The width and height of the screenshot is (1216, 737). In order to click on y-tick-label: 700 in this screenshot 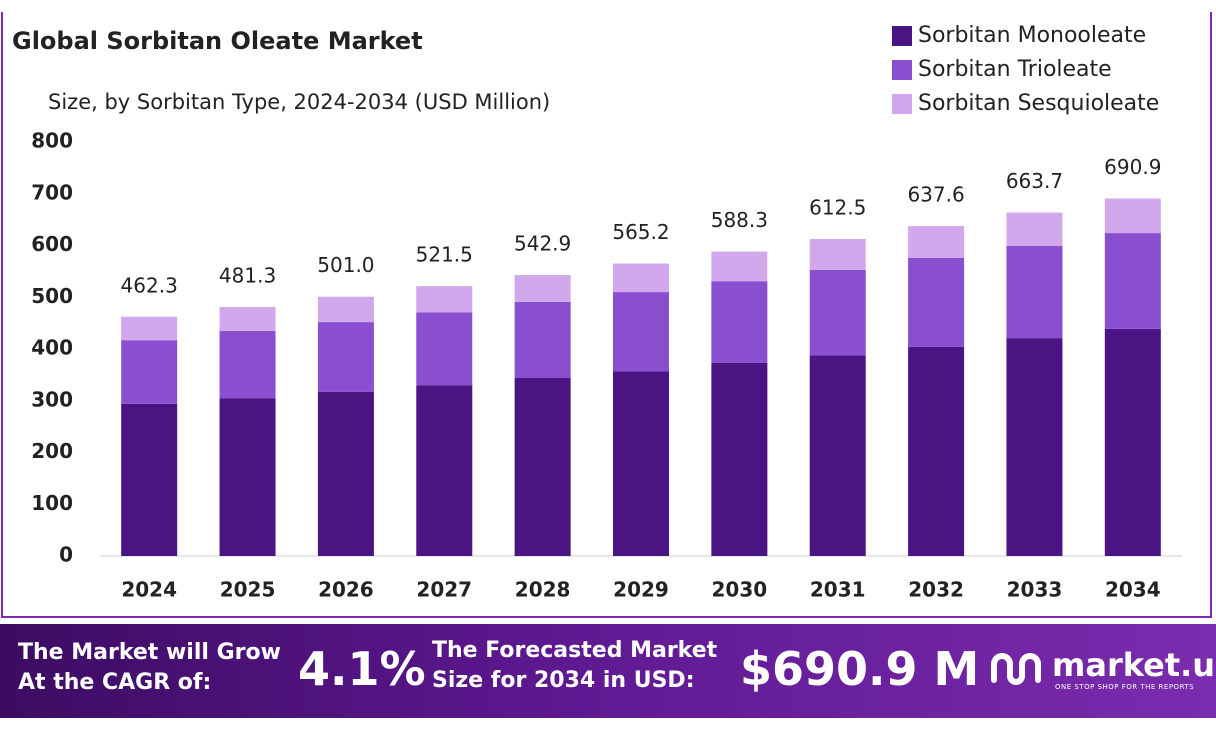, I will do `click(52, 192)`.